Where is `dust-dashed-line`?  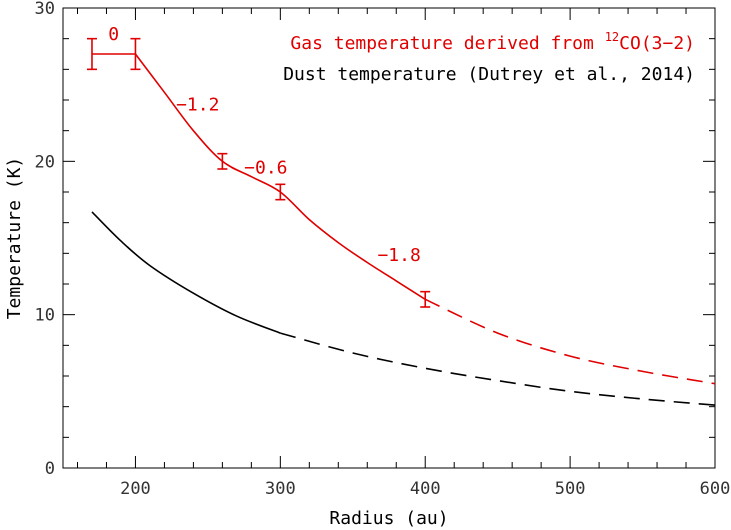 dust-dashed-line is located at coordinates (498, 369).